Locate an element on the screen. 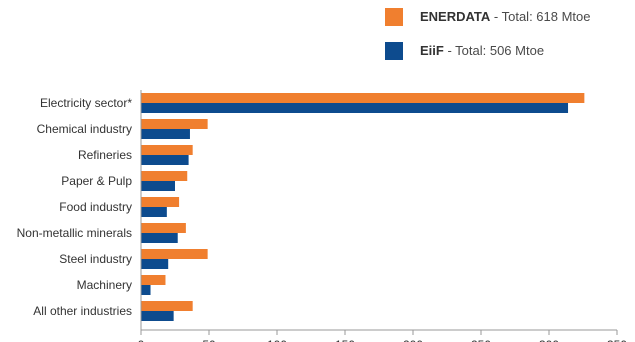 This screenshot has height=342, width=635. x-tick-label: 350 is located at coordinates (617, 340).